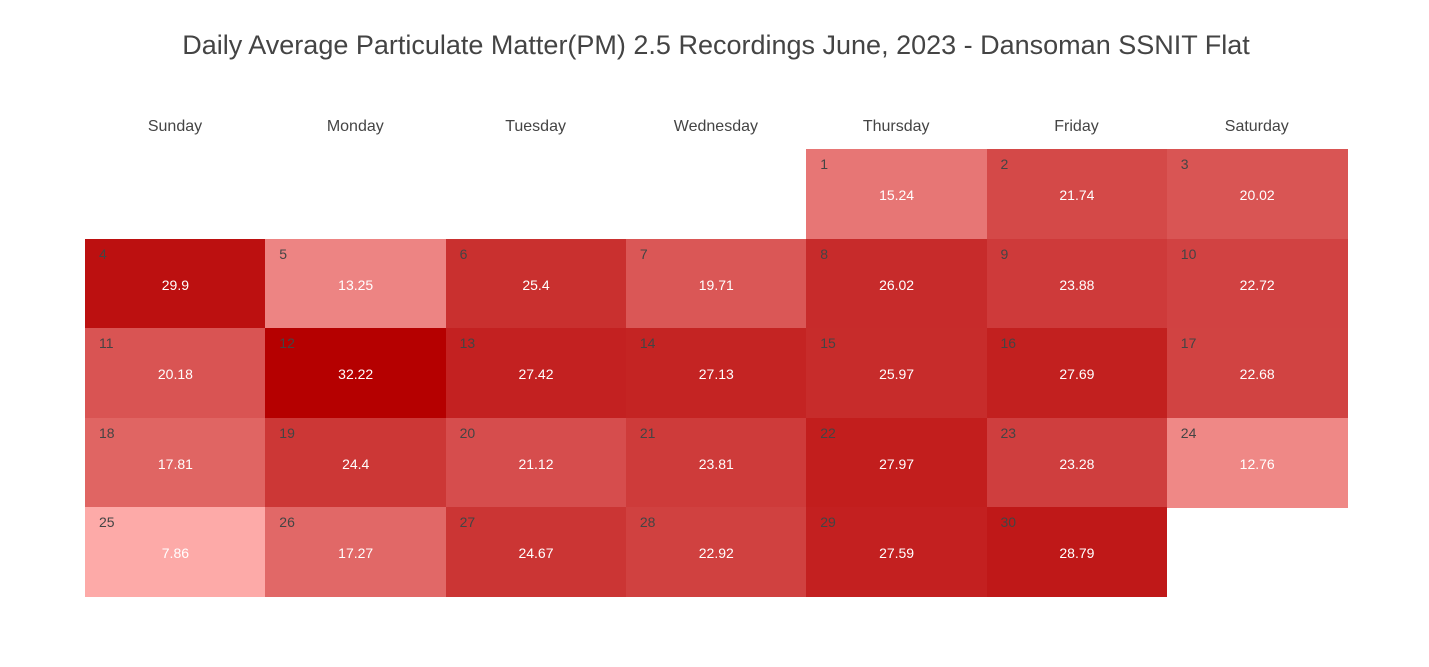 This screenshot has height=667, width=1429. Describe the element at coordinates (1008, 343) in the screenshot. I see `day-number-label: 16` at that location.